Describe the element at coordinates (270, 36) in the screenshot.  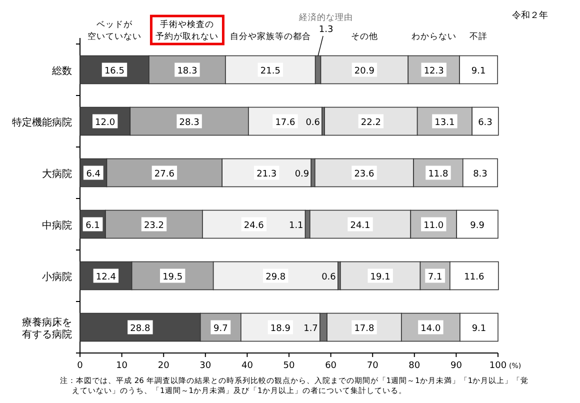
I see `series-label: 自分や家族等の都合` at that location.